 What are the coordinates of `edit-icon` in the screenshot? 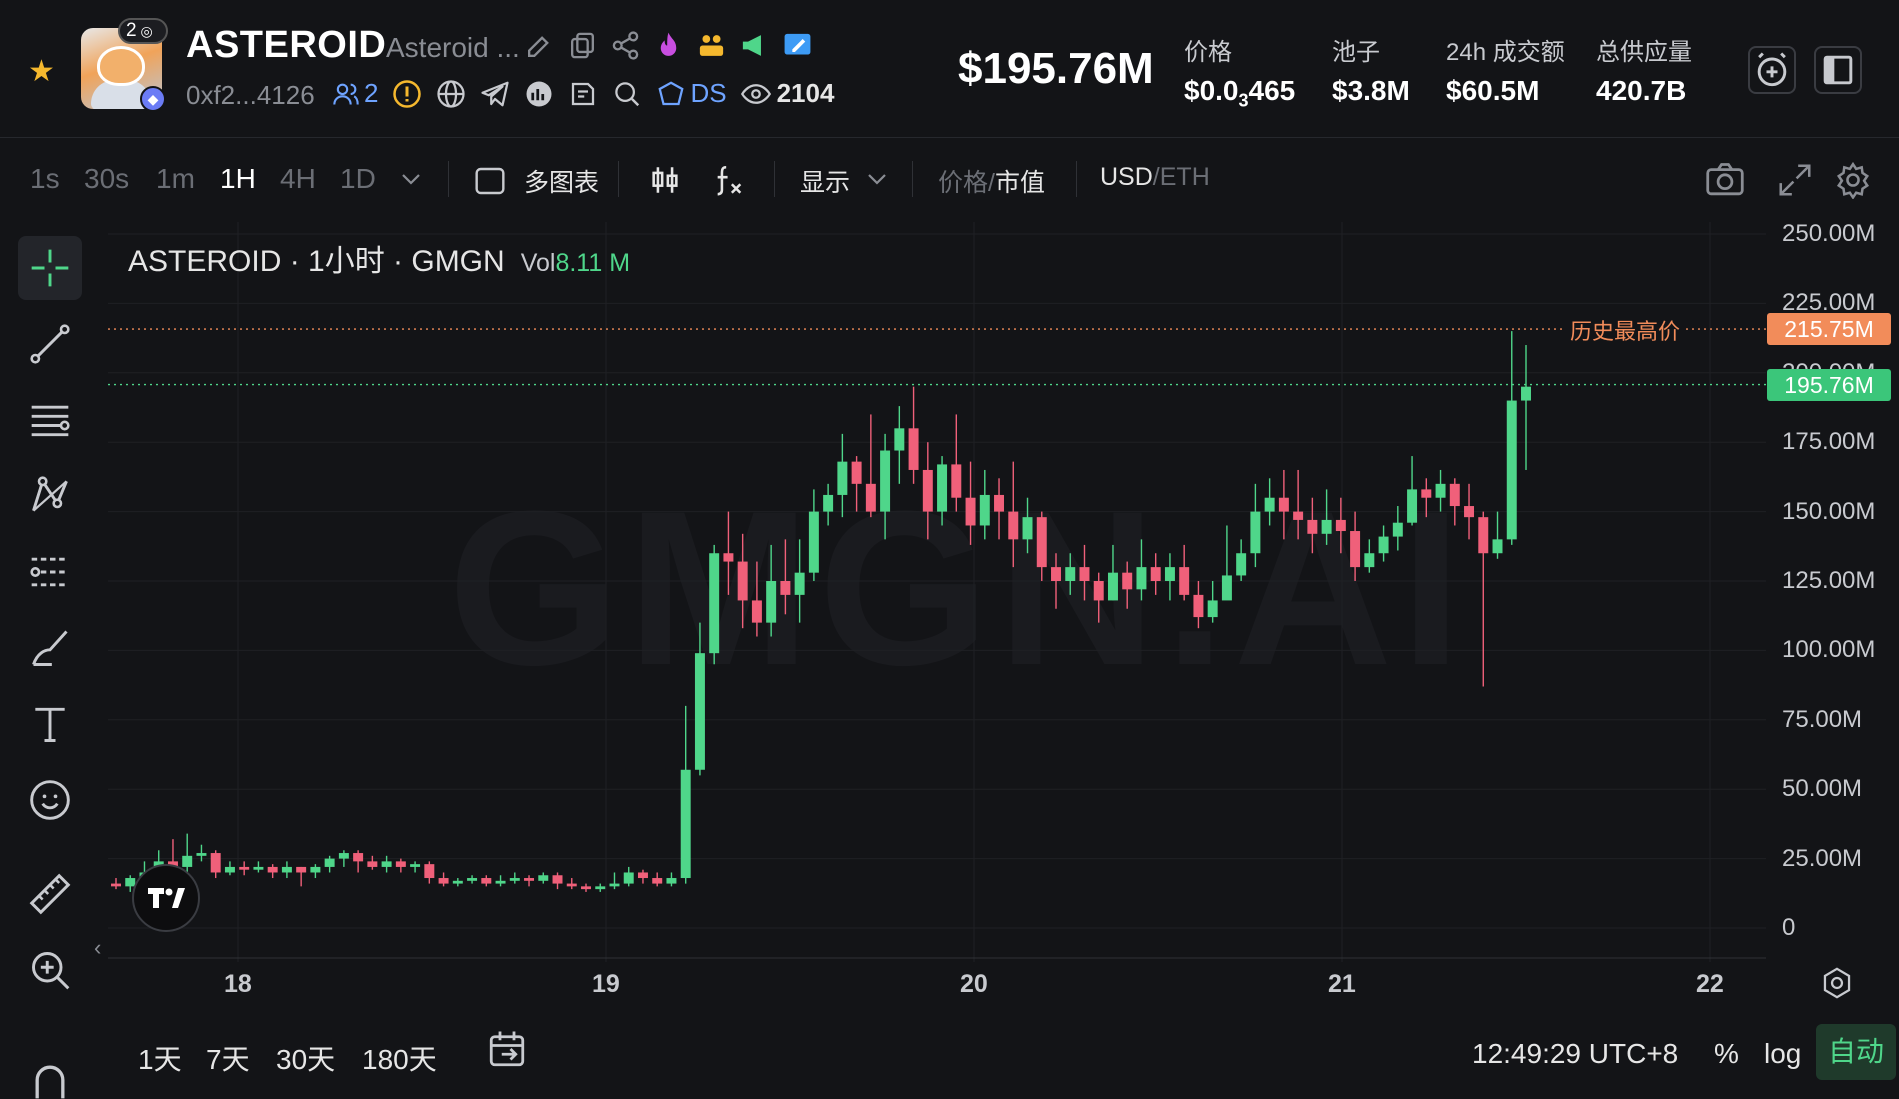 It's located at (539, 45).